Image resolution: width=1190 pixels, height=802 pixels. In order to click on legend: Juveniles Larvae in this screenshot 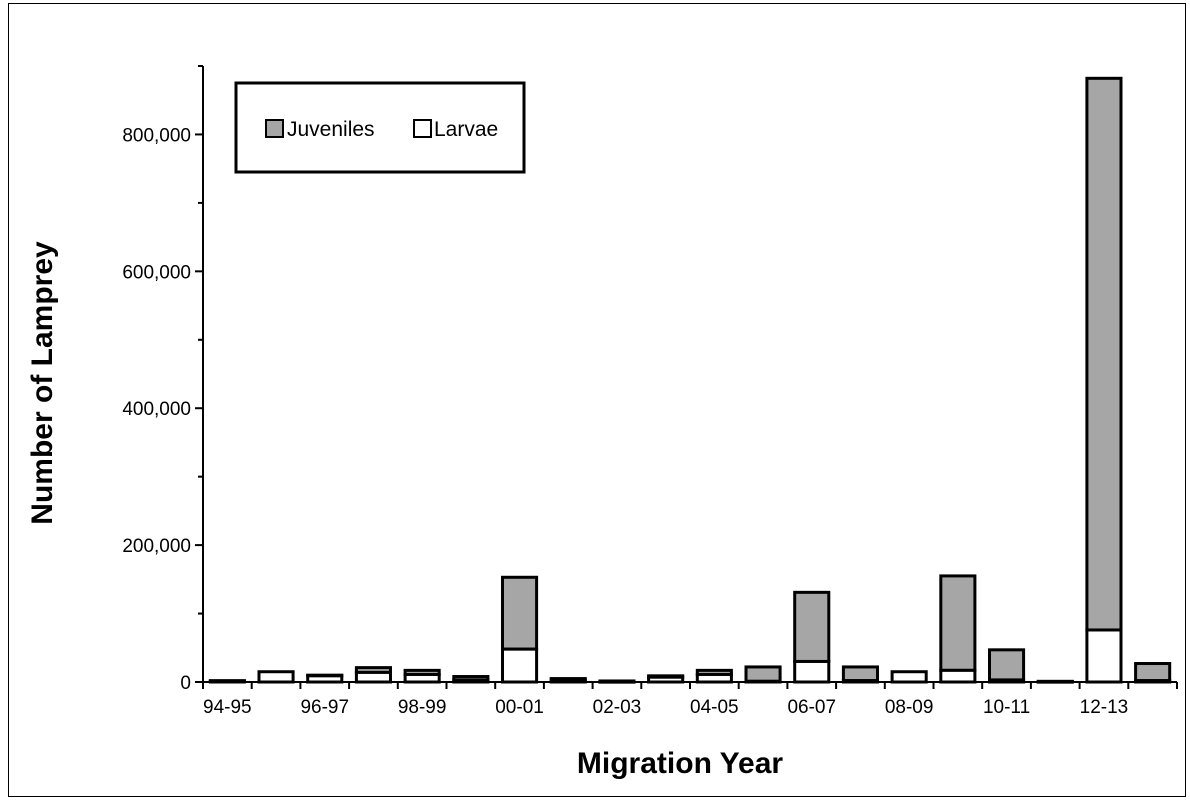, I will do `click(380, 127)`.